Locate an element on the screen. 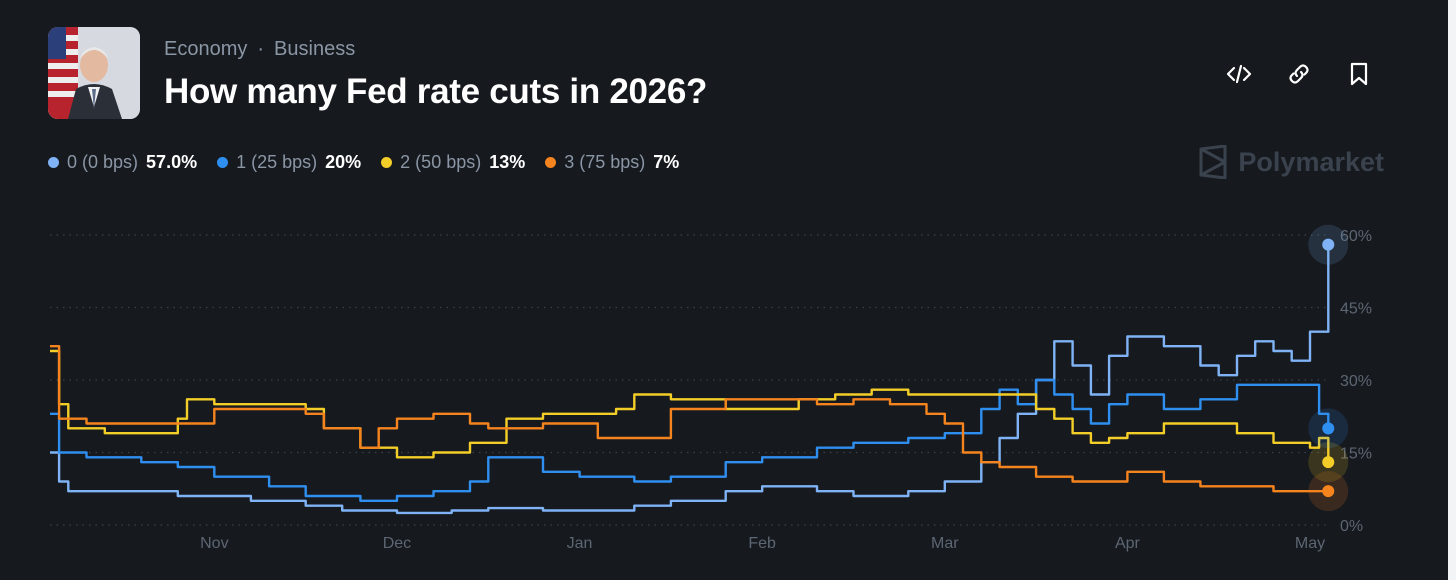  legend-label: 2 (50 bps) is located at coordinates (441, 162).